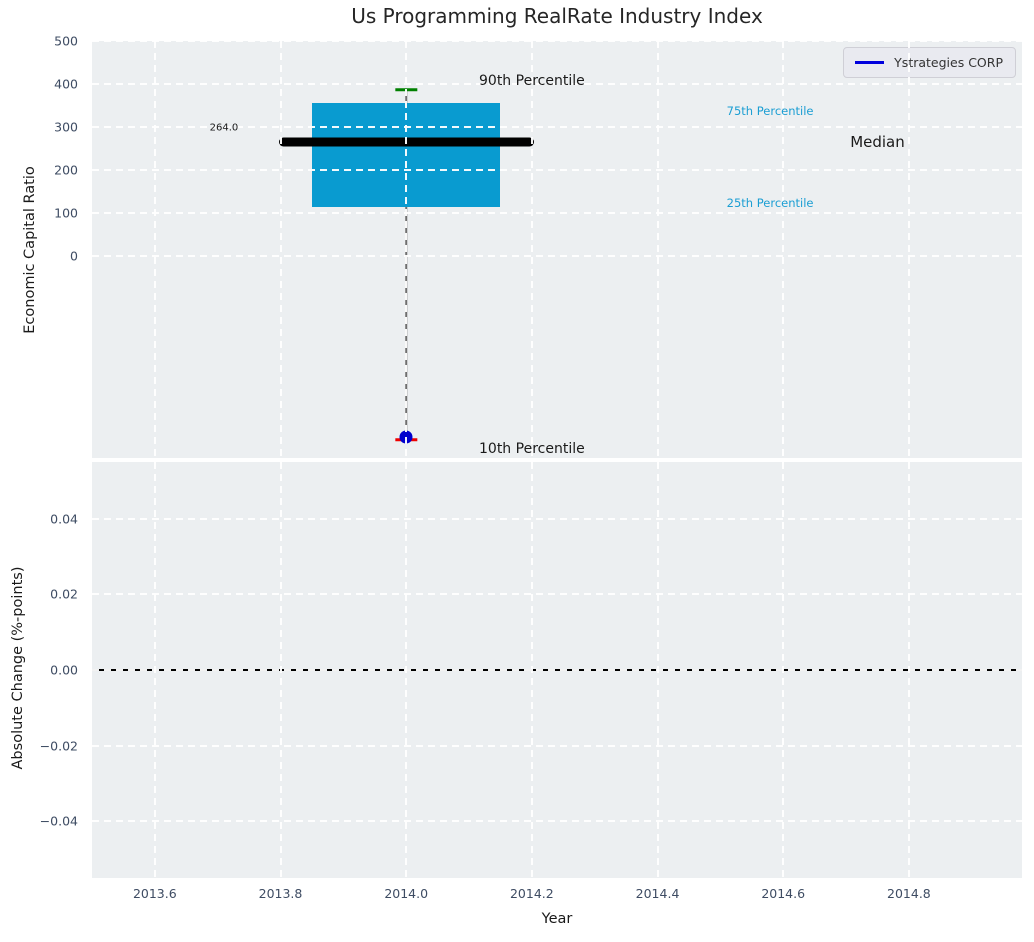 Image resolution: width=1034 pixels, height=942 pixels. What do you see at coordinates (557, 16) in the screenshot?
I see `chart-title: Us Programming RealRate Industry Index` at bounding box center [557, 16].